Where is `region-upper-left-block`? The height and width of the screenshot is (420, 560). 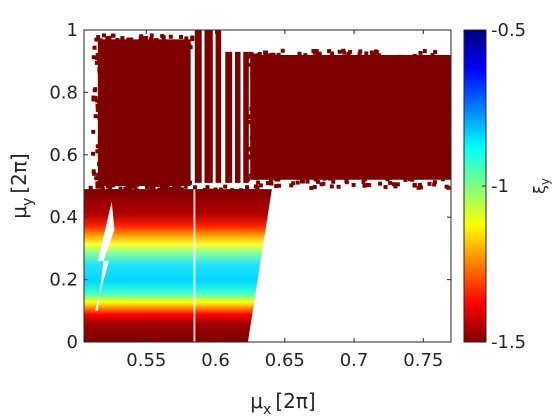 region-upper-left-block is located at coordinates (144, 112).